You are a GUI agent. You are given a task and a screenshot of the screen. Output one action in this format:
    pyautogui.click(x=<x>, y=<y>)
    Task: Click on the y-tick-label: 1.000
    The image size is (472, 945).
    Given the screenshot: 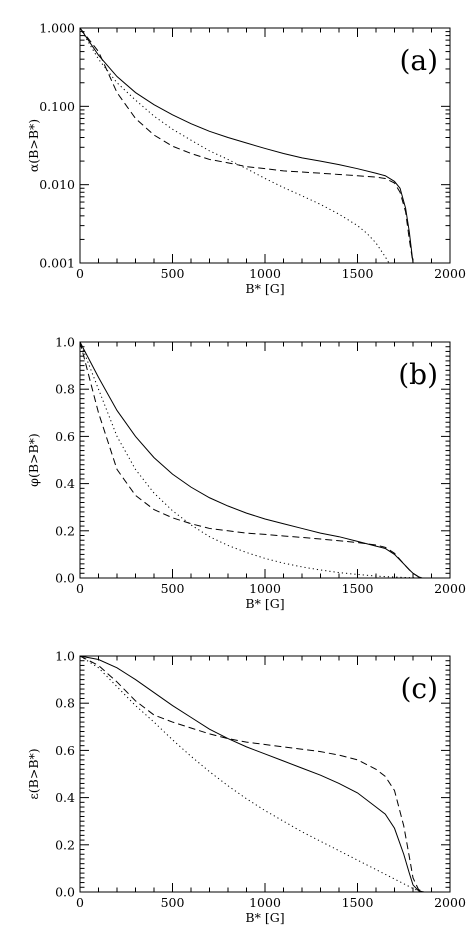 What is the action you would take?
    pyautogui.click(x=57, y=28)
    